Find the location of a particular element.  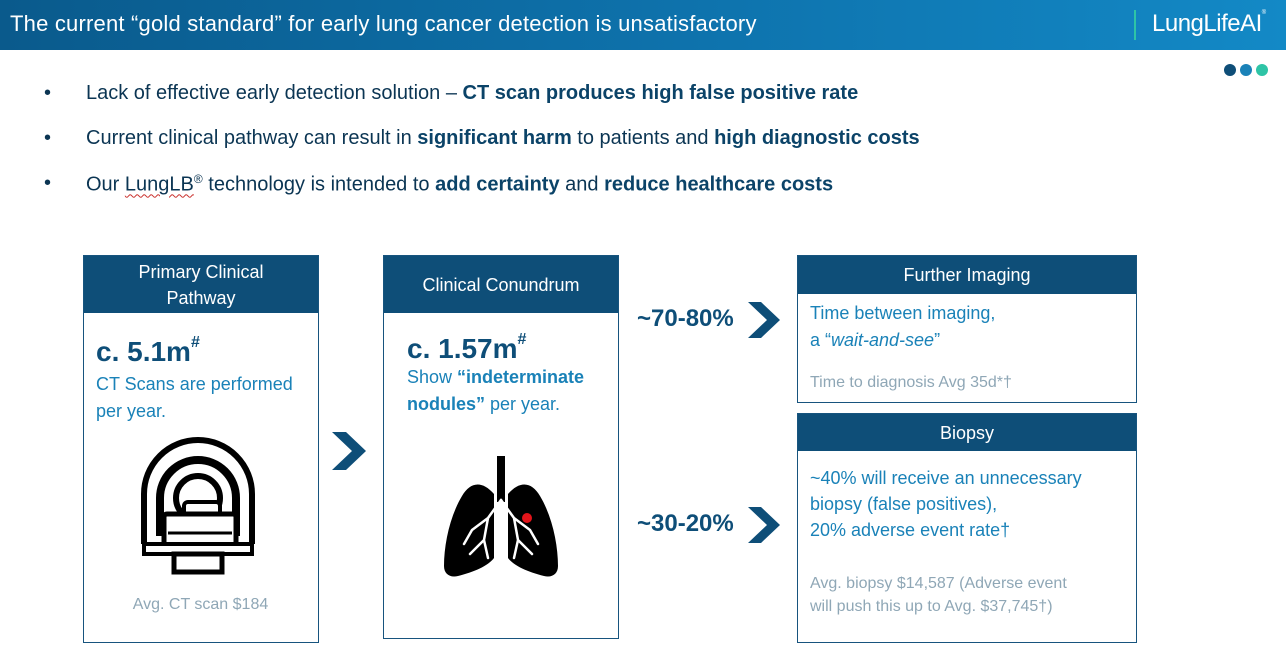

nodules-count: c. 1.57m# is located at coordinates (467, 348).